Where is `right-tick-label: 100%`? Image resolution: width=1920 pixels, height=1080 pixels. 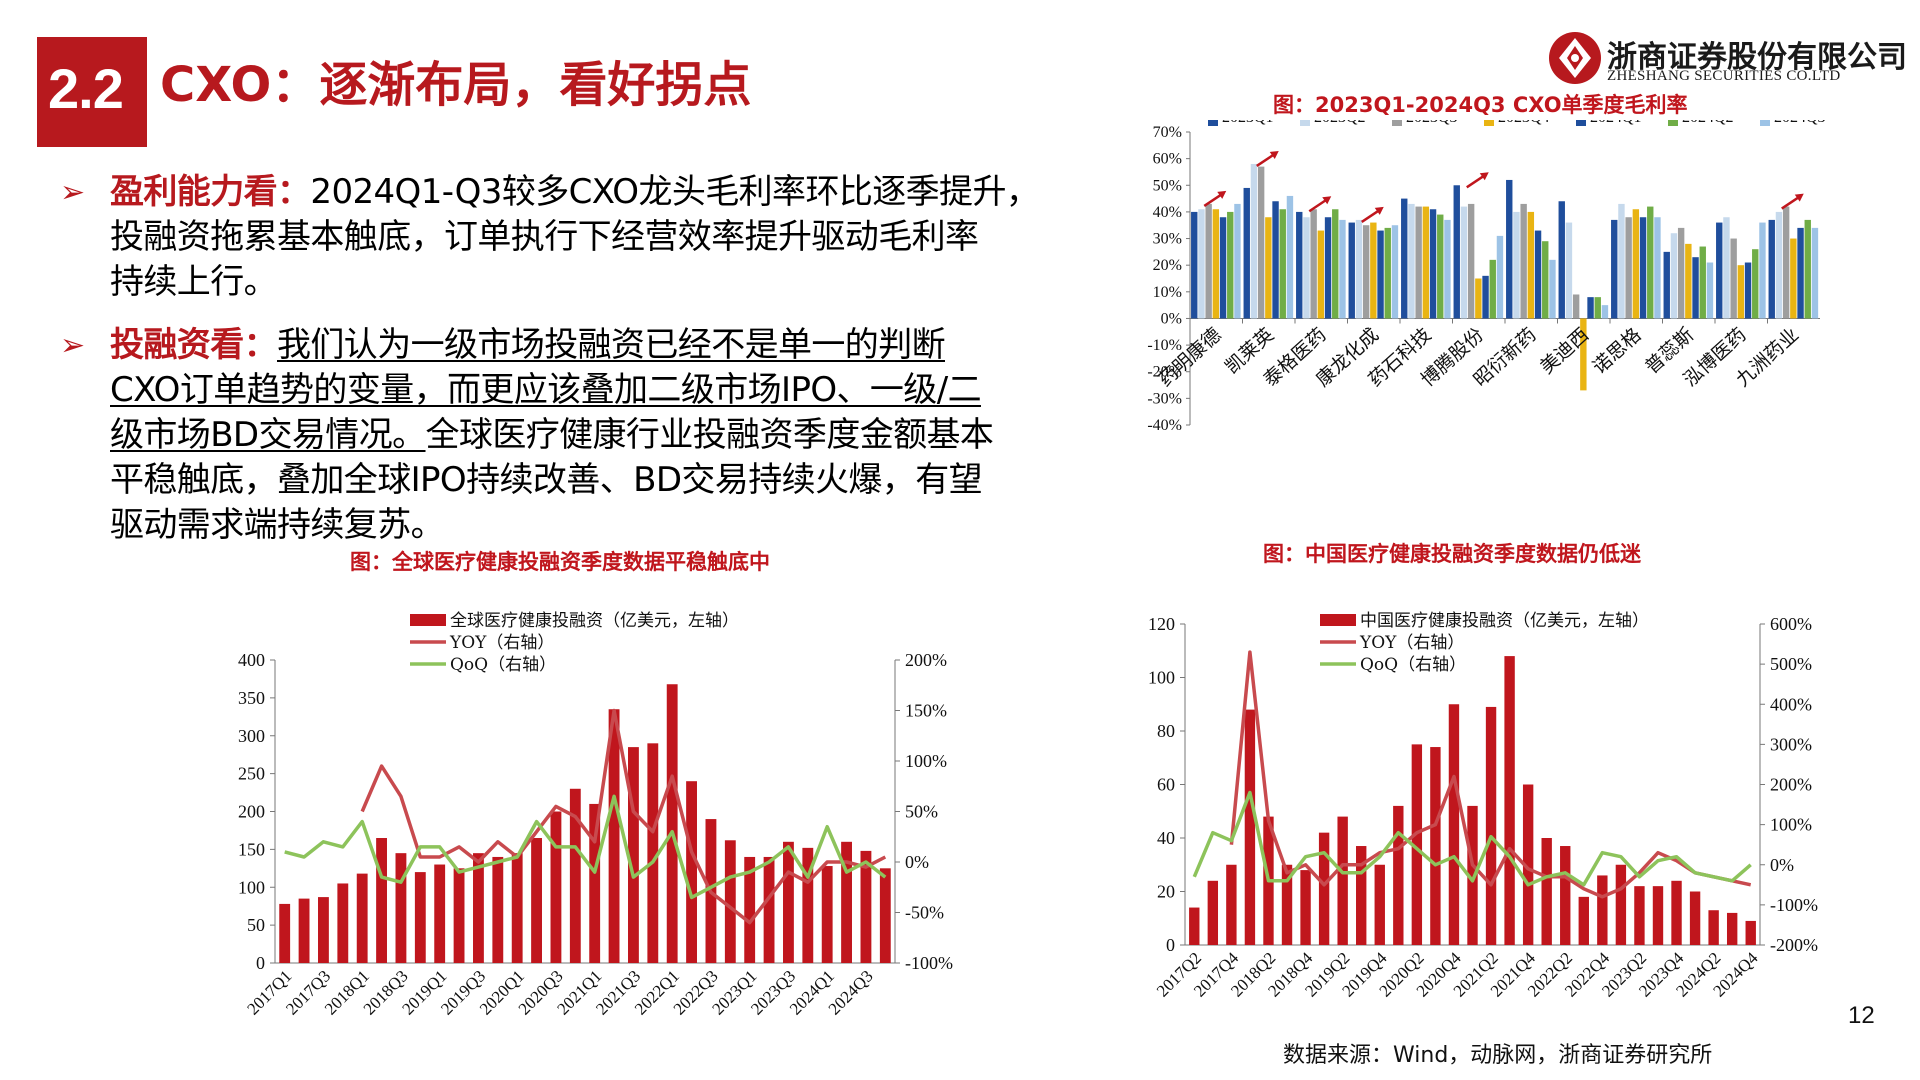 right-tick-label: 100% is located at coordinates (926, 761).